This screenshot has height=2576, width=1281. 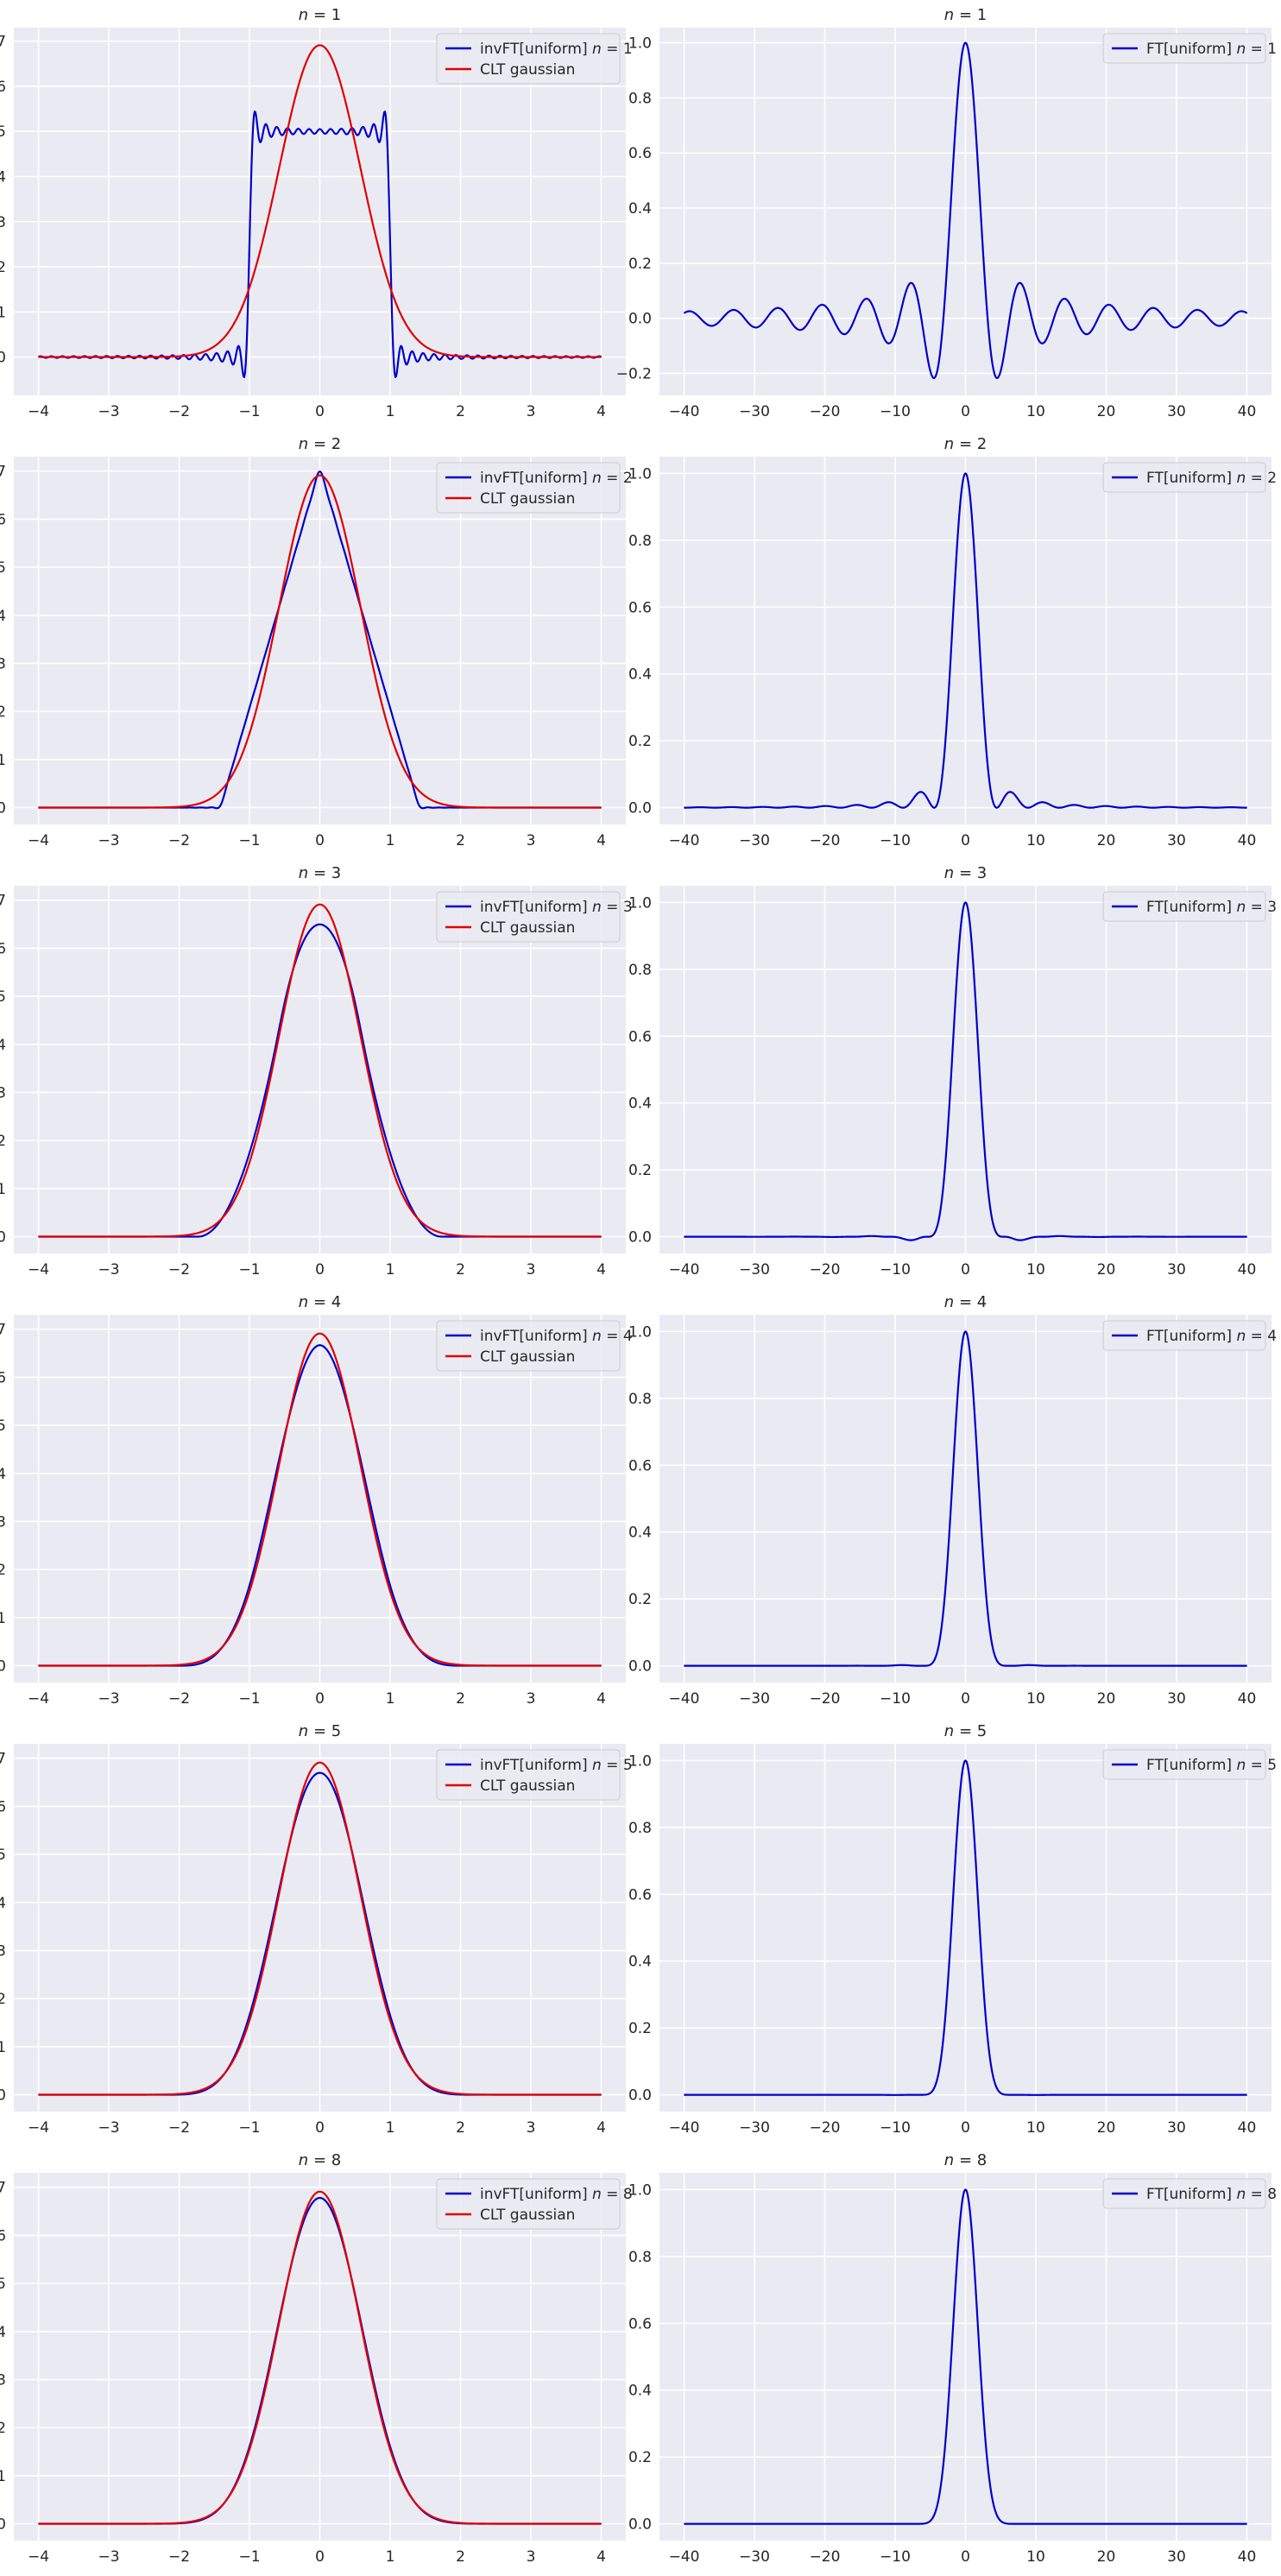 I want to click on legend: invFT[uniform] n = 2 CLT gaussian, so click(x=534, y=488).